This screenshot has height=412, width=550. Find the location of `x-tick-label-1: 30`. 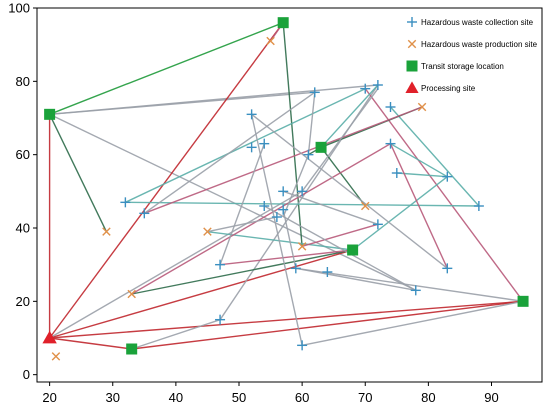

x-tick-label-1: 30 is located at coordinates (113, 397).